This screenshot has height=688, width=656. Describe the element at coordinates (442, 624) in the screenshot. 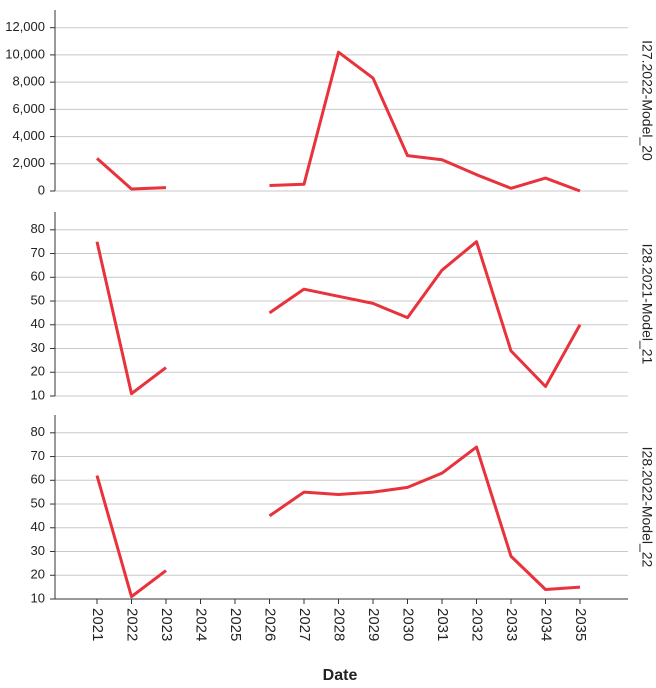

I see `x-tick-label: 2031` at that location.